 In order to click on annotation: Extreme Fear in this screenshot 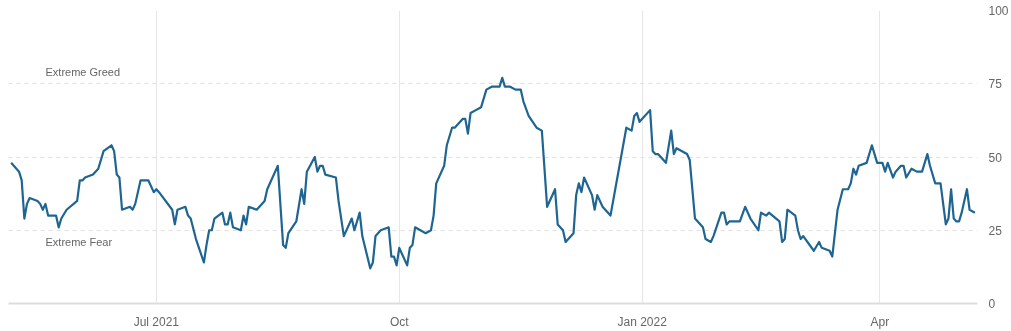, I will do `click(79, 241)`.